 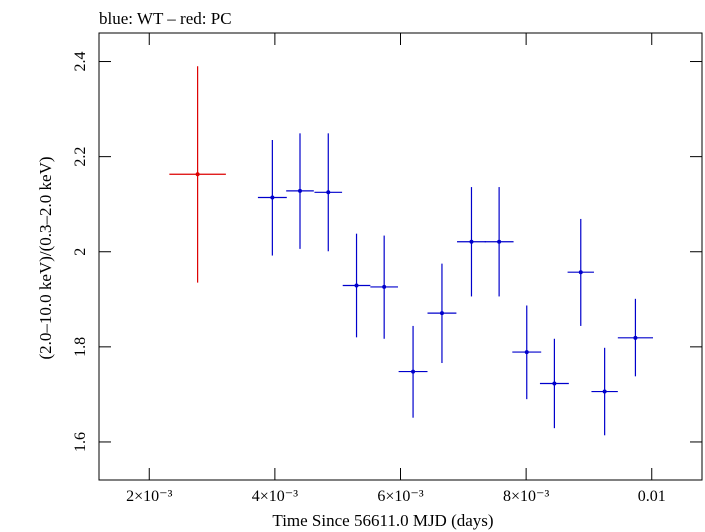 What do you see at coordinates (149, 496) in the screenshot?
I see `x-tick-label: 2×10⁻³` at bounding box center [149, 496].